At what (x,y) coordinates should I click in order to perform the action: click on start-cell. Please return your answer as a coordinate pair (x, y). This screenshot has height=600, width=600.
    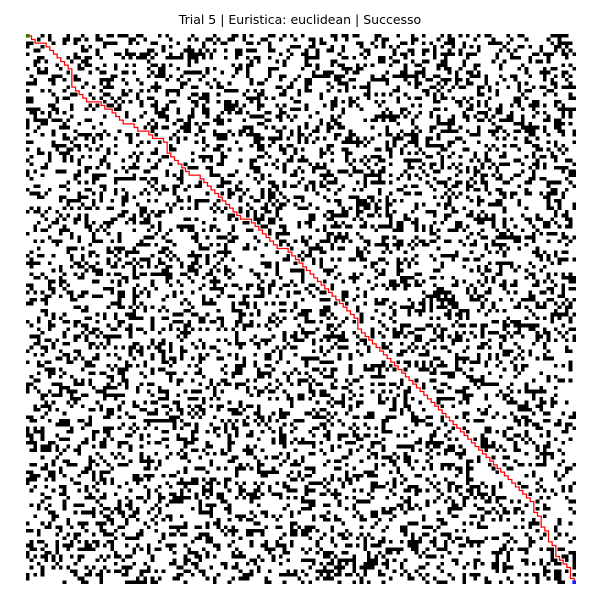
    Looking at the image, I should click on (28, 36).